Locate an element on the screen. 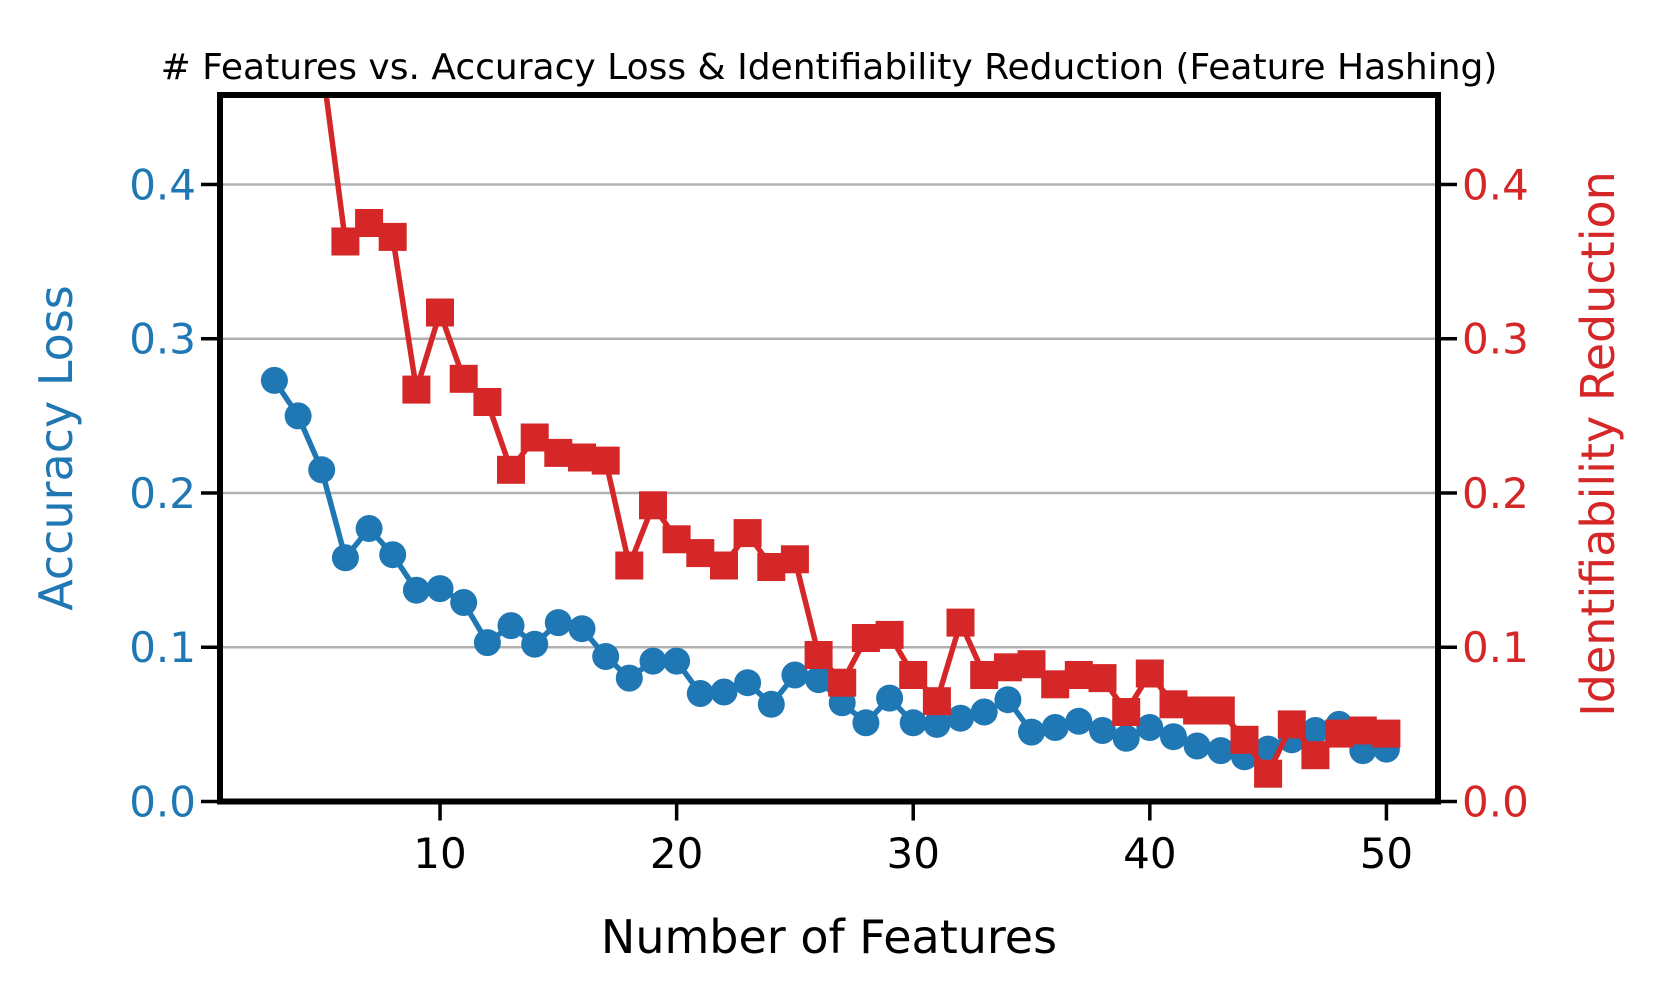  x-tick-label: 40 is located at coordinates (1149, 853).